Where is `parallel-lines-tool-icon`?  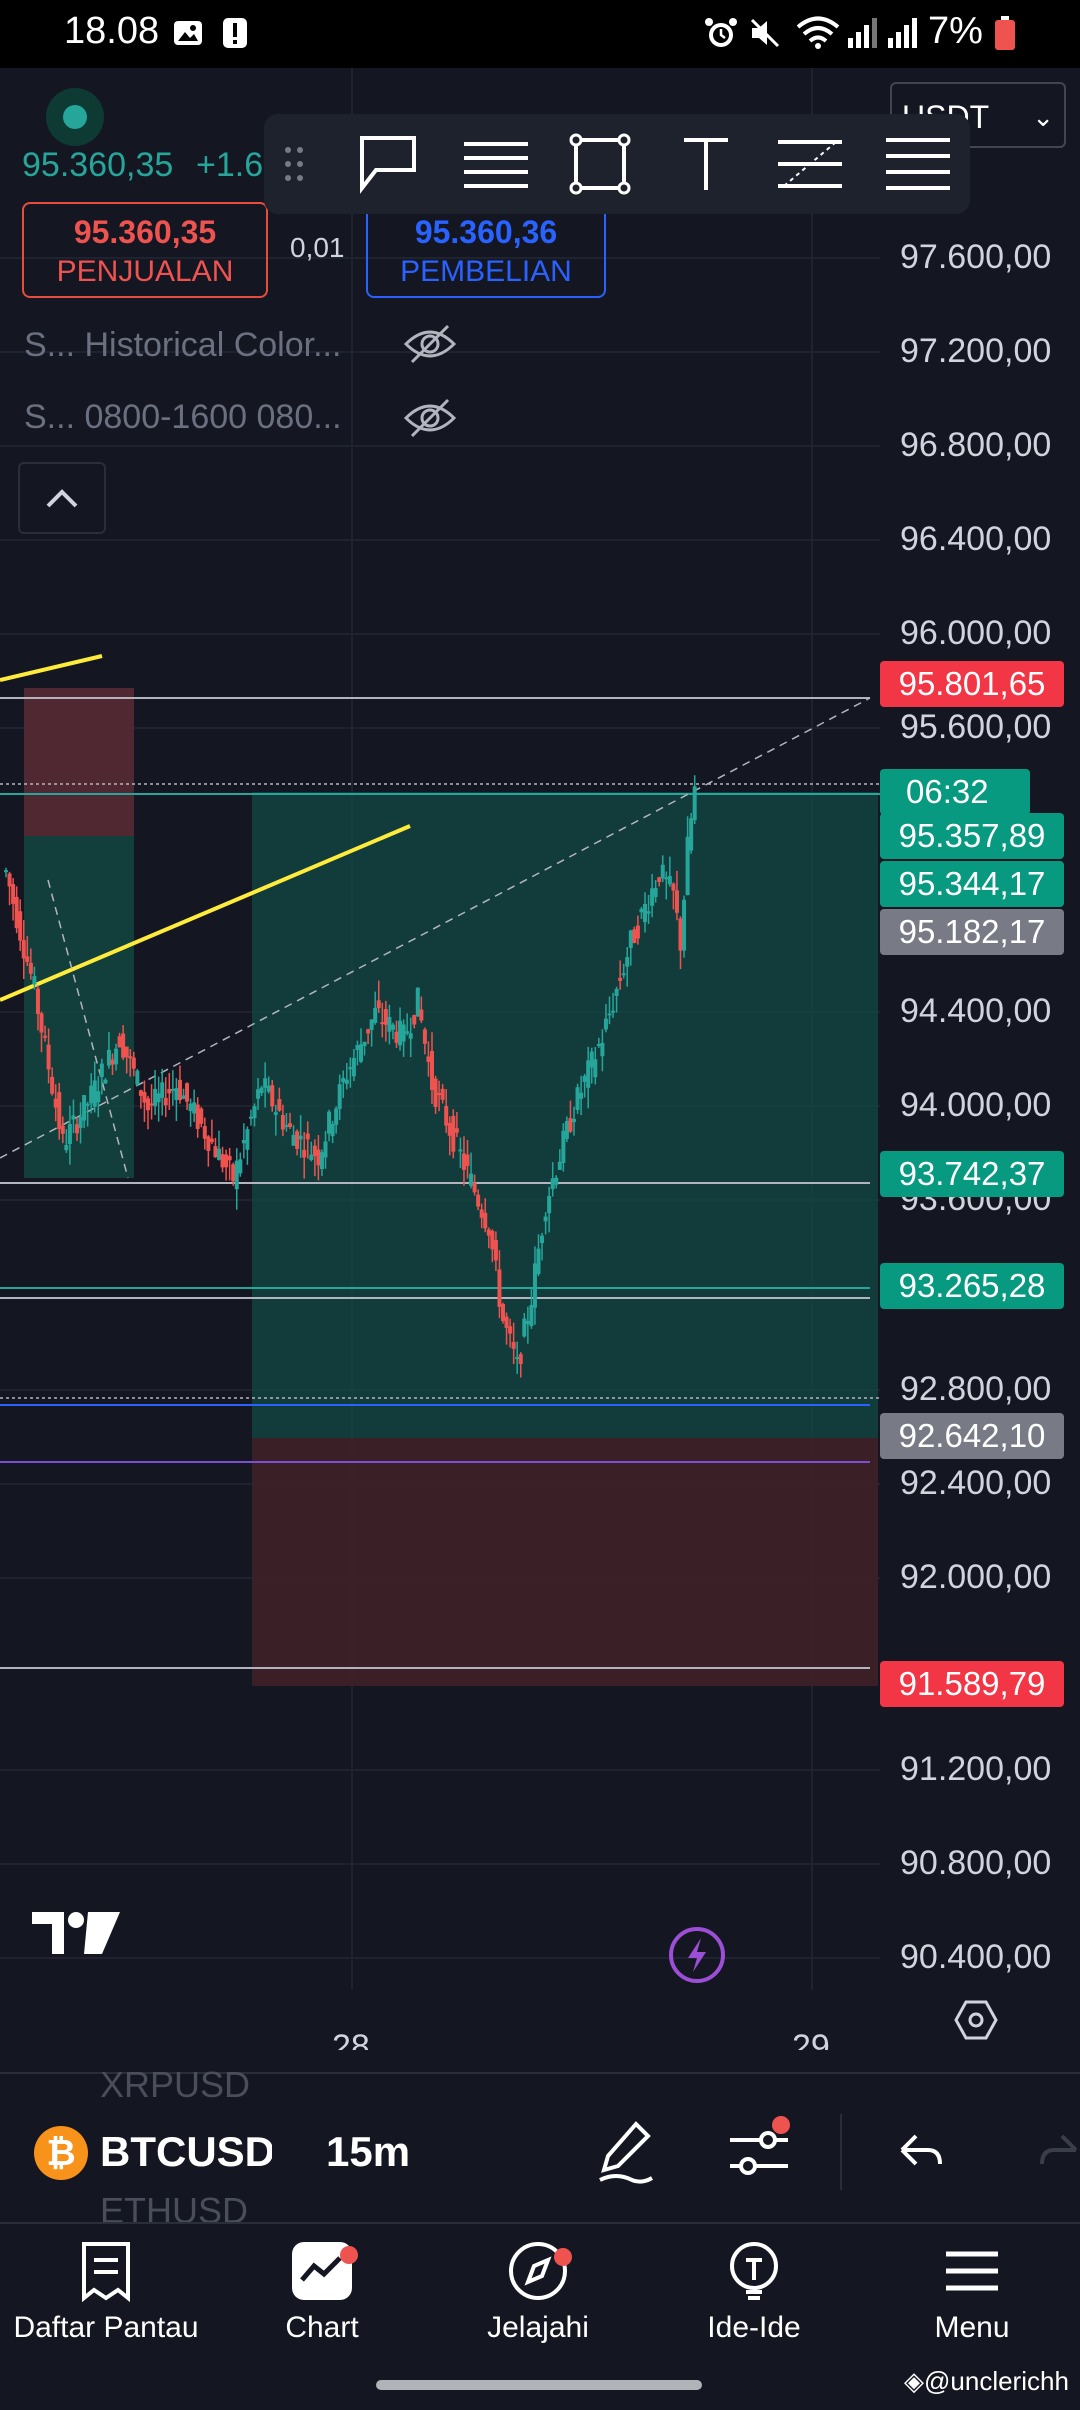
parallel-lines-tool-icon is located at coordinates (496, 164).